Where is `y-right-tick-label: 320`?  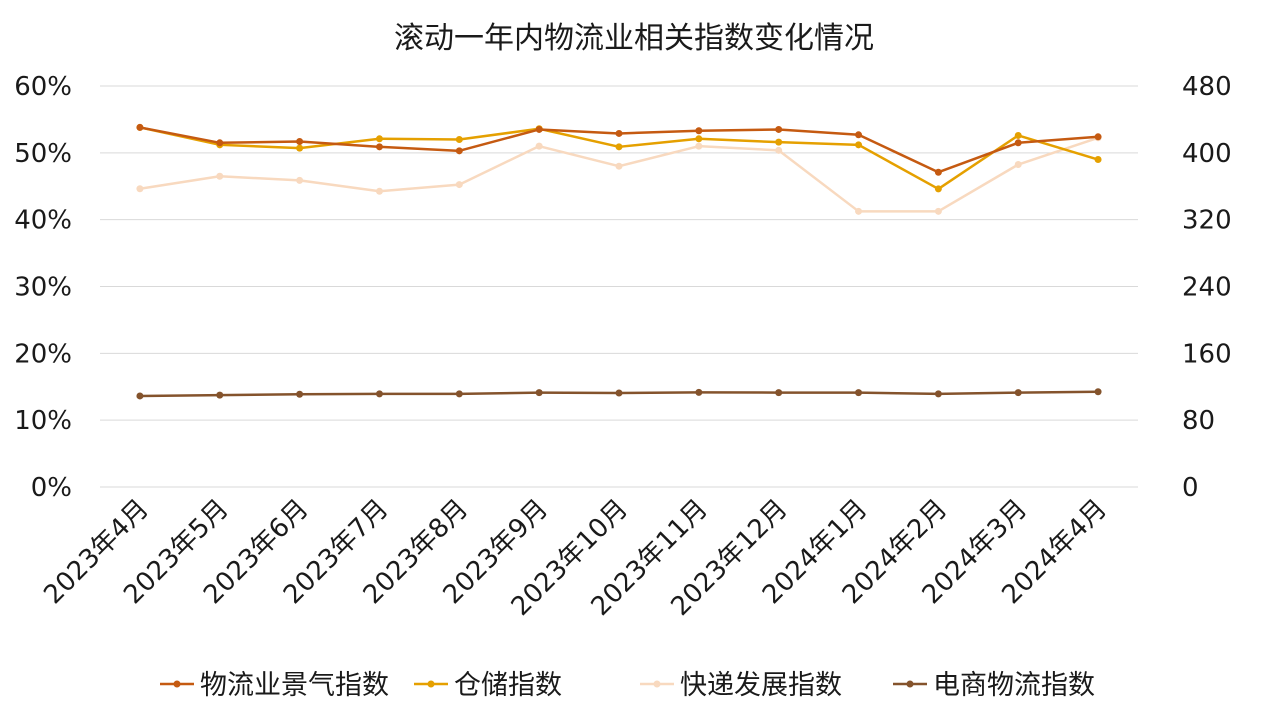
y-right-tick-label: 320 is located at coordinates (1207, 221).